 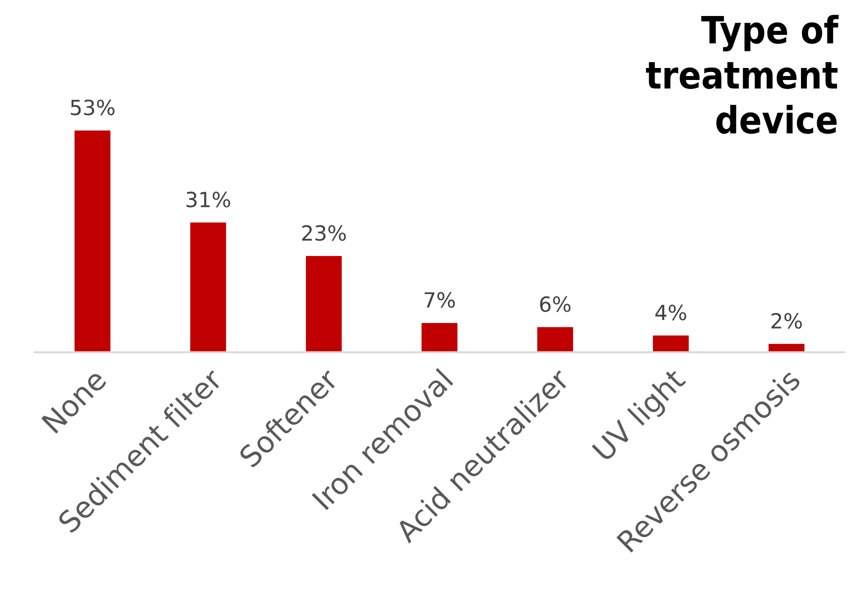 I want to click on data-label: 31%, so click(x=208, y=200).